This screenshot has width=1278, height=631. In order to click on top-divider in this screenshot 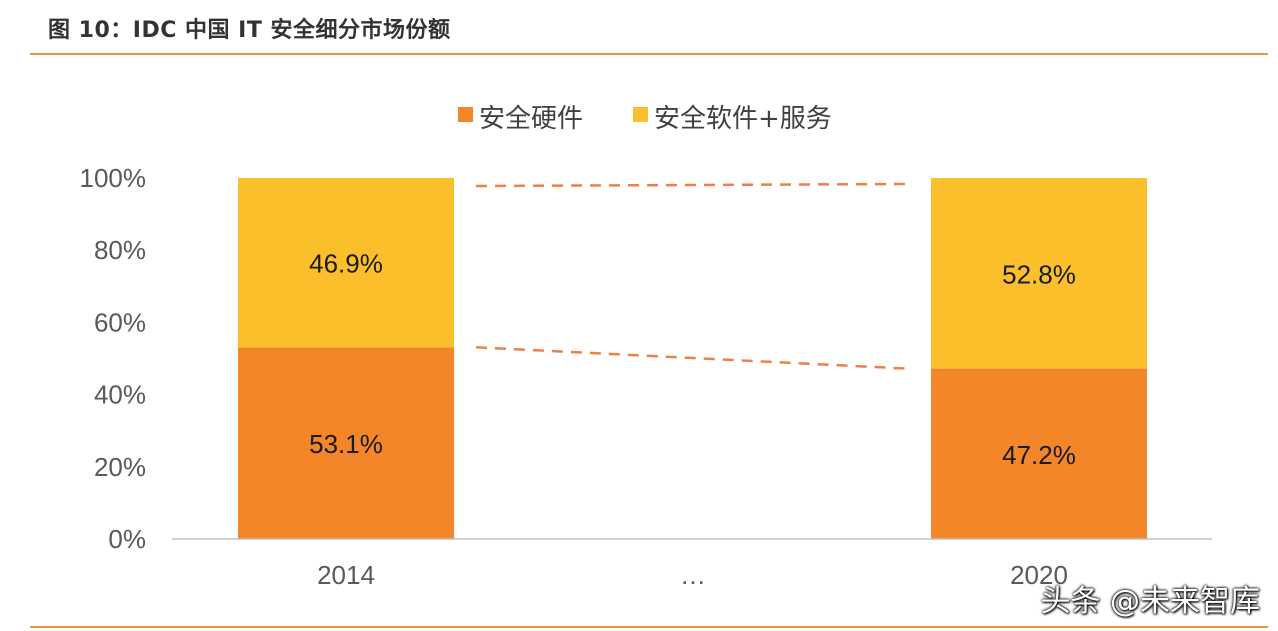, I will do `click(649, 54)`.